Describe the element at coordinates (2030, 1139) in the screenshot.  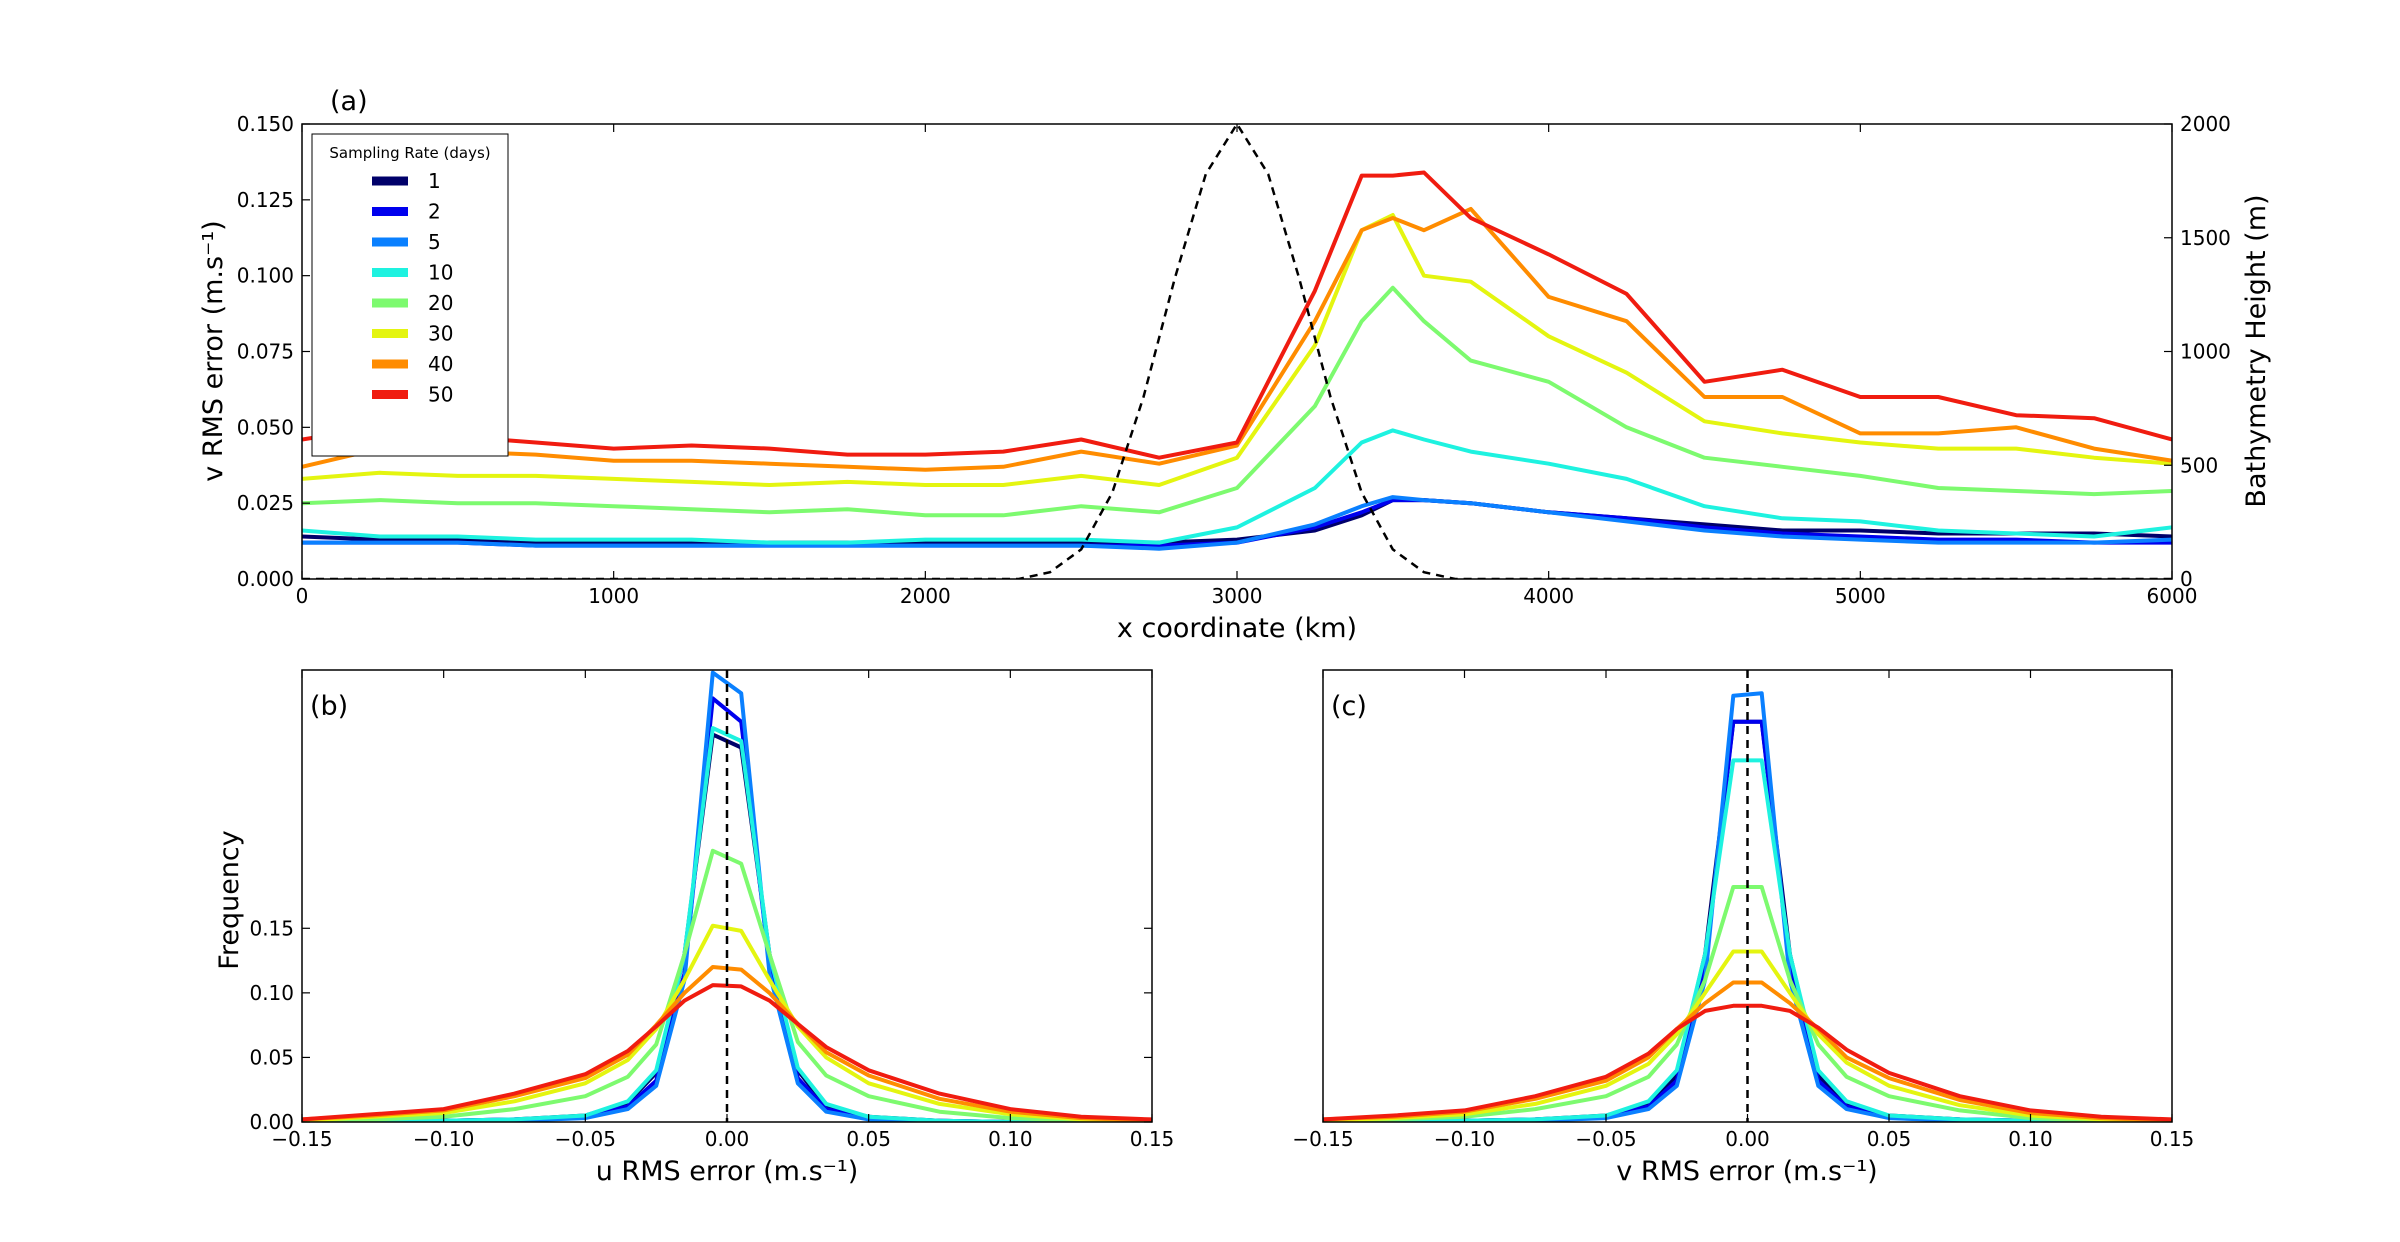
I see `panel-c-x-tick-label: 0.10` at that location.